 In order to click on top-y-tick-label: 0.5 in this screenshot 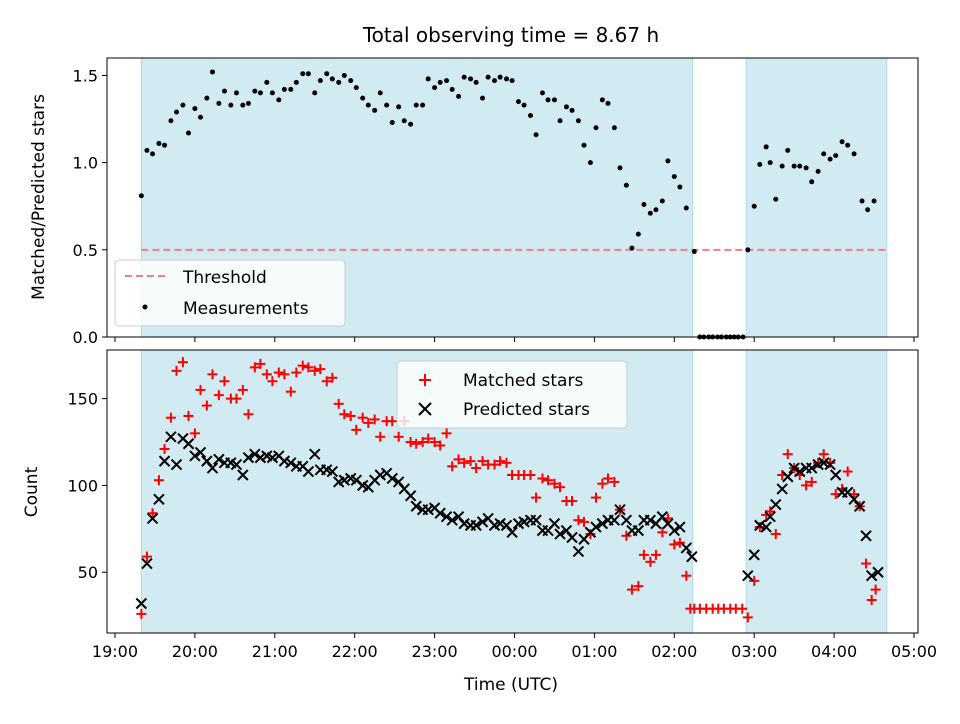, I will do `click(85, 250)`.